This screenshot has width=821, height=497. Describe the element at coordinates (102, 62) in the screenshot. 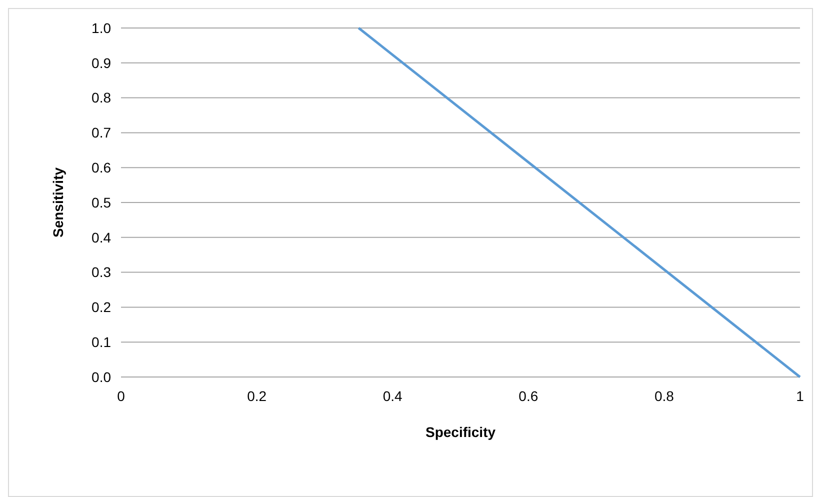

I see `y-tick-label: 0.9` at that location.